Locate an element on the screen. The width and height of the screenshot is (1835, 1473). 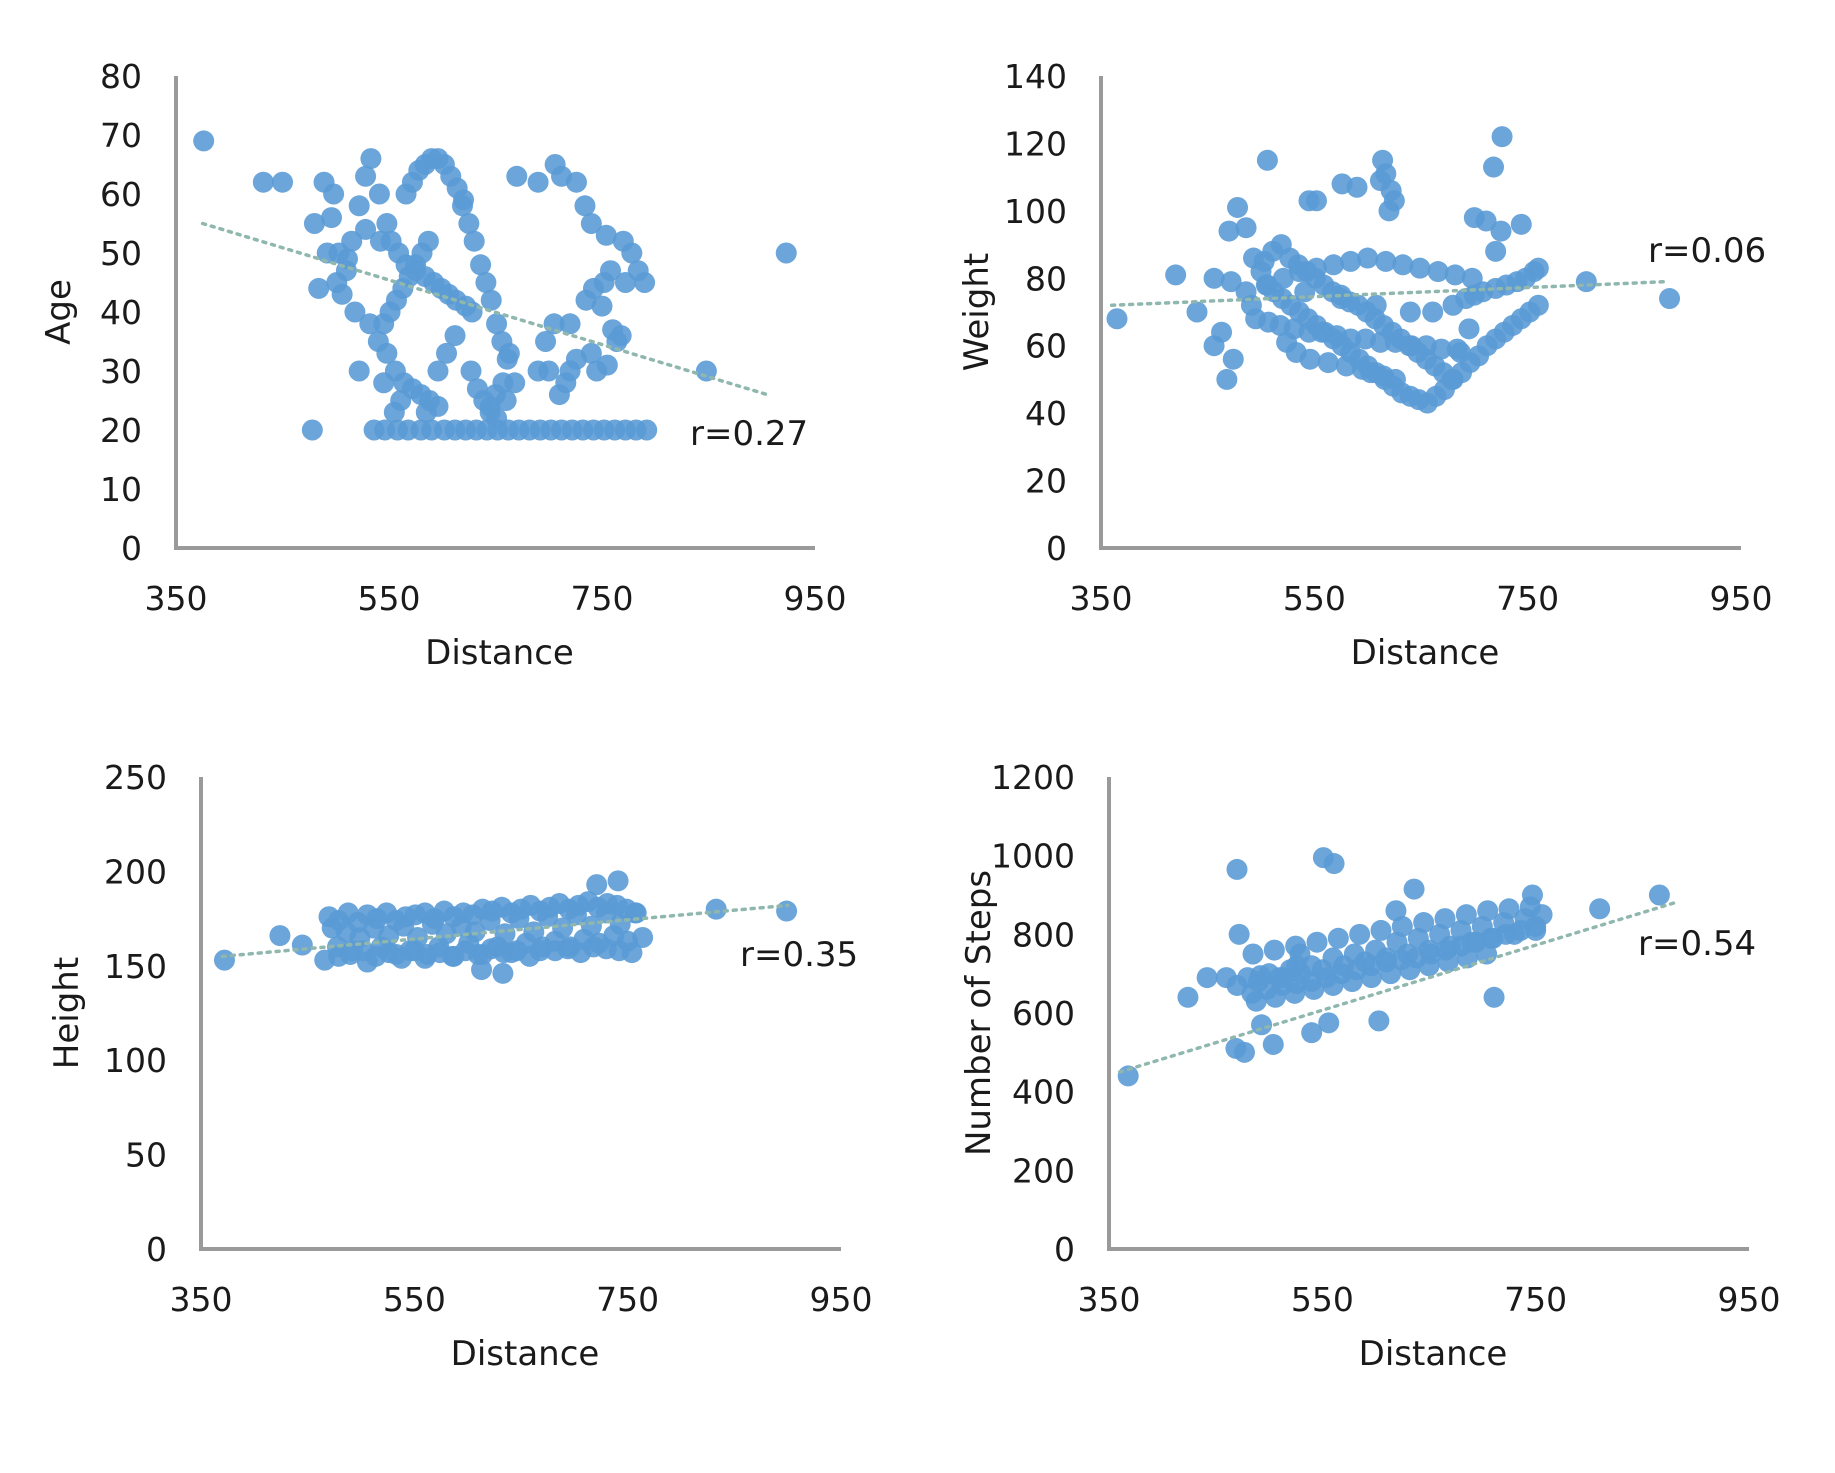
y-tick-label: 600 is located at coordinates (1043, 1013).